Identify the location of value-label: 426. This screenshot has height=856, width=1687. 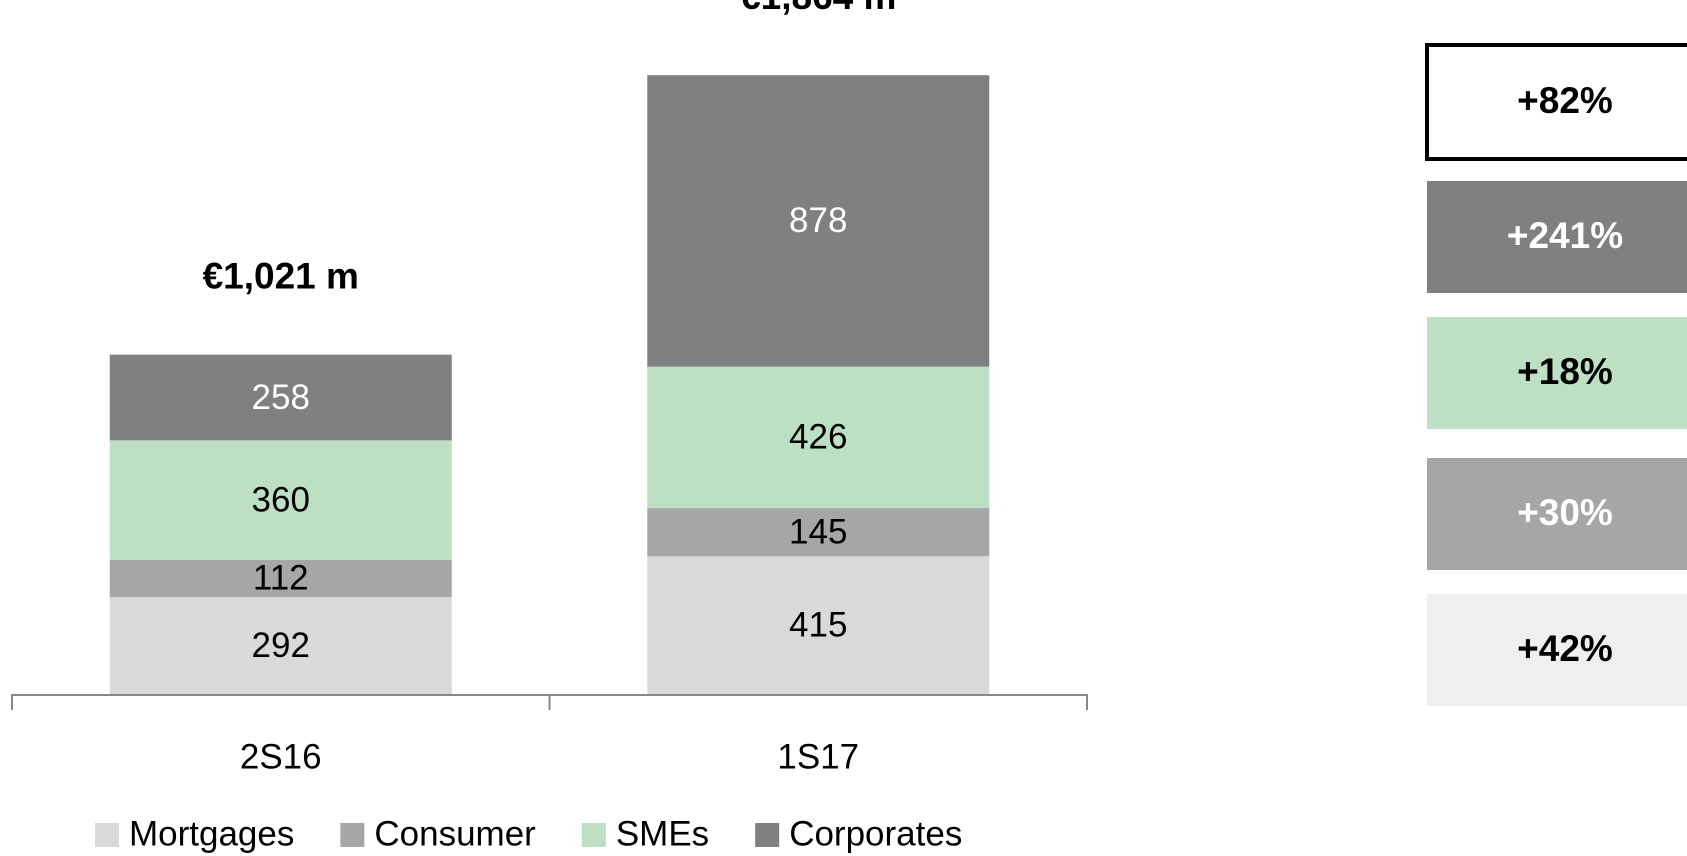
(818, 437).